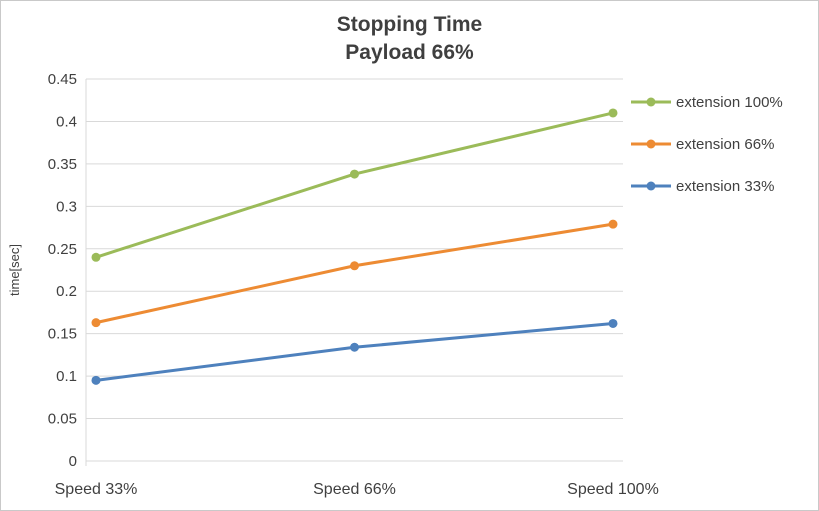 Image resolution: width=819 pixels, height=511 pixels. Describe the element at coordinates (66, 376) in the screenshot. I see `y-tick-label: 0.1` at that location.